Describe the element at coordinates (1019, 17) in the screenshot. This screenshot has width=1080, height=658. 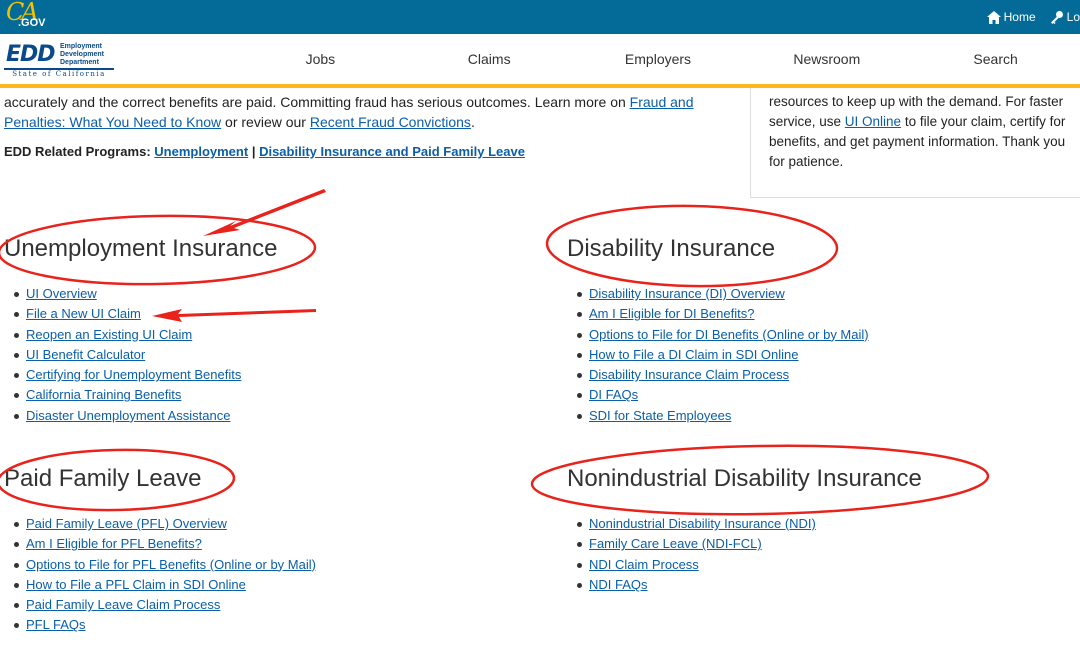
I see `home-link-label: Home` at that location.